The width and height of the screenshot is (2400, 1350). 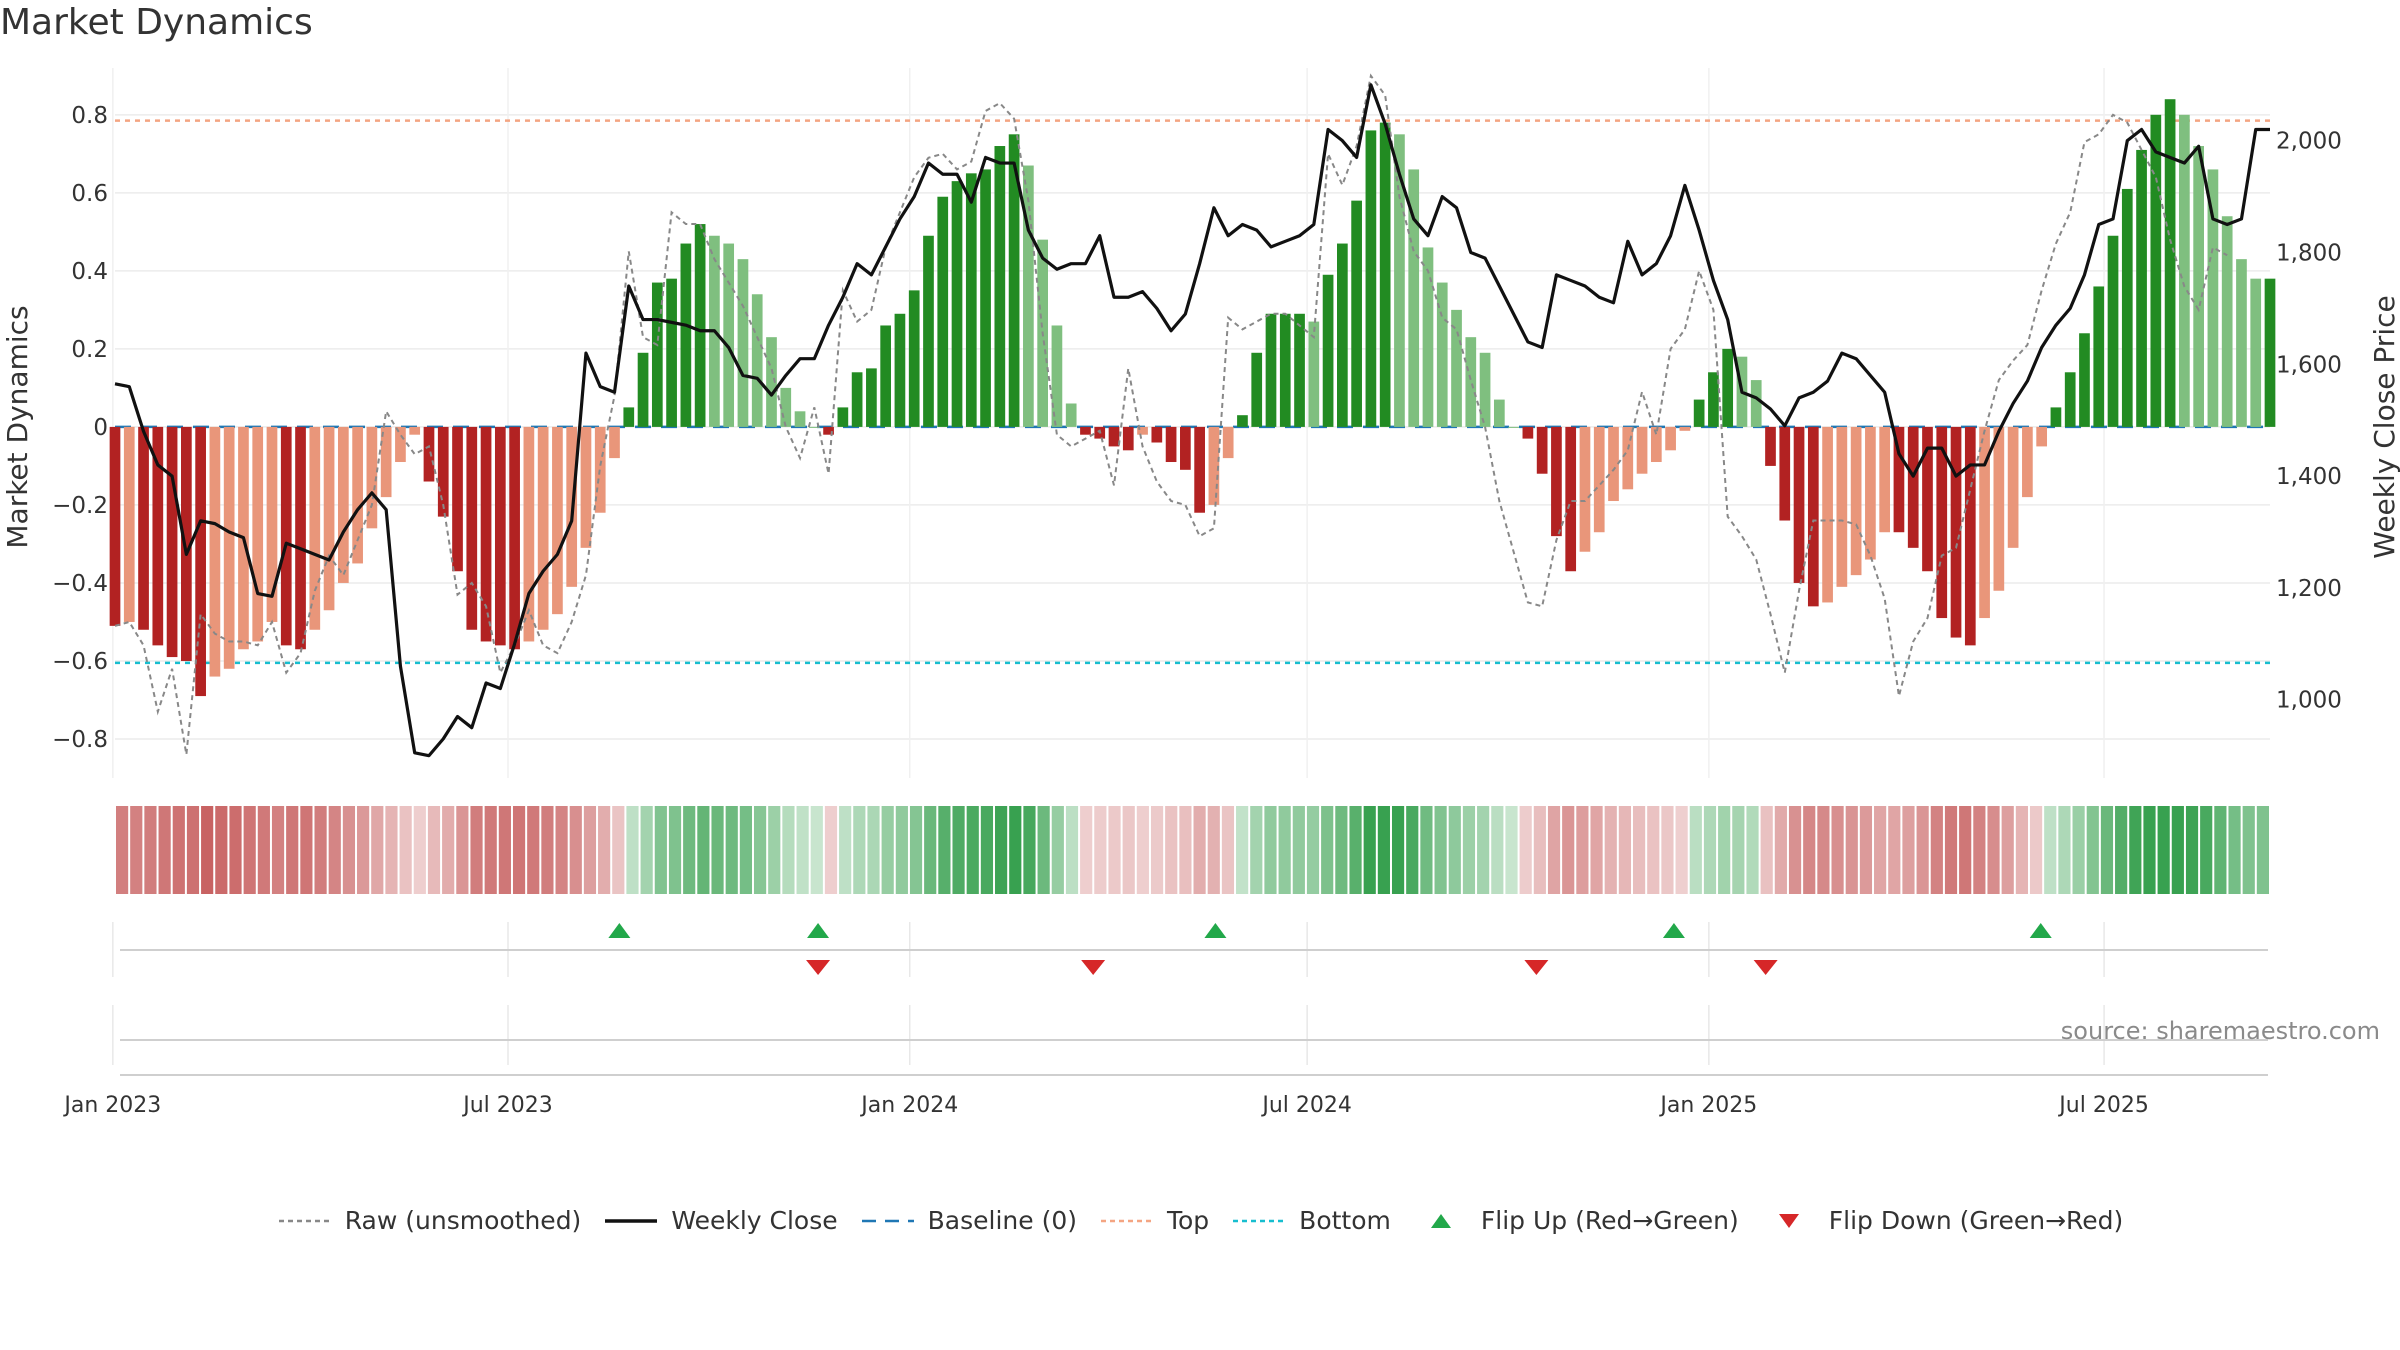 What do you see at coordinates (80, 428) in the screenshot?
I see `left-axis-ticks: −0.8 −0.6 −0.4 −0.2 0 0.2 0.4 0.6 0.8` at bounding box center [80, 428].